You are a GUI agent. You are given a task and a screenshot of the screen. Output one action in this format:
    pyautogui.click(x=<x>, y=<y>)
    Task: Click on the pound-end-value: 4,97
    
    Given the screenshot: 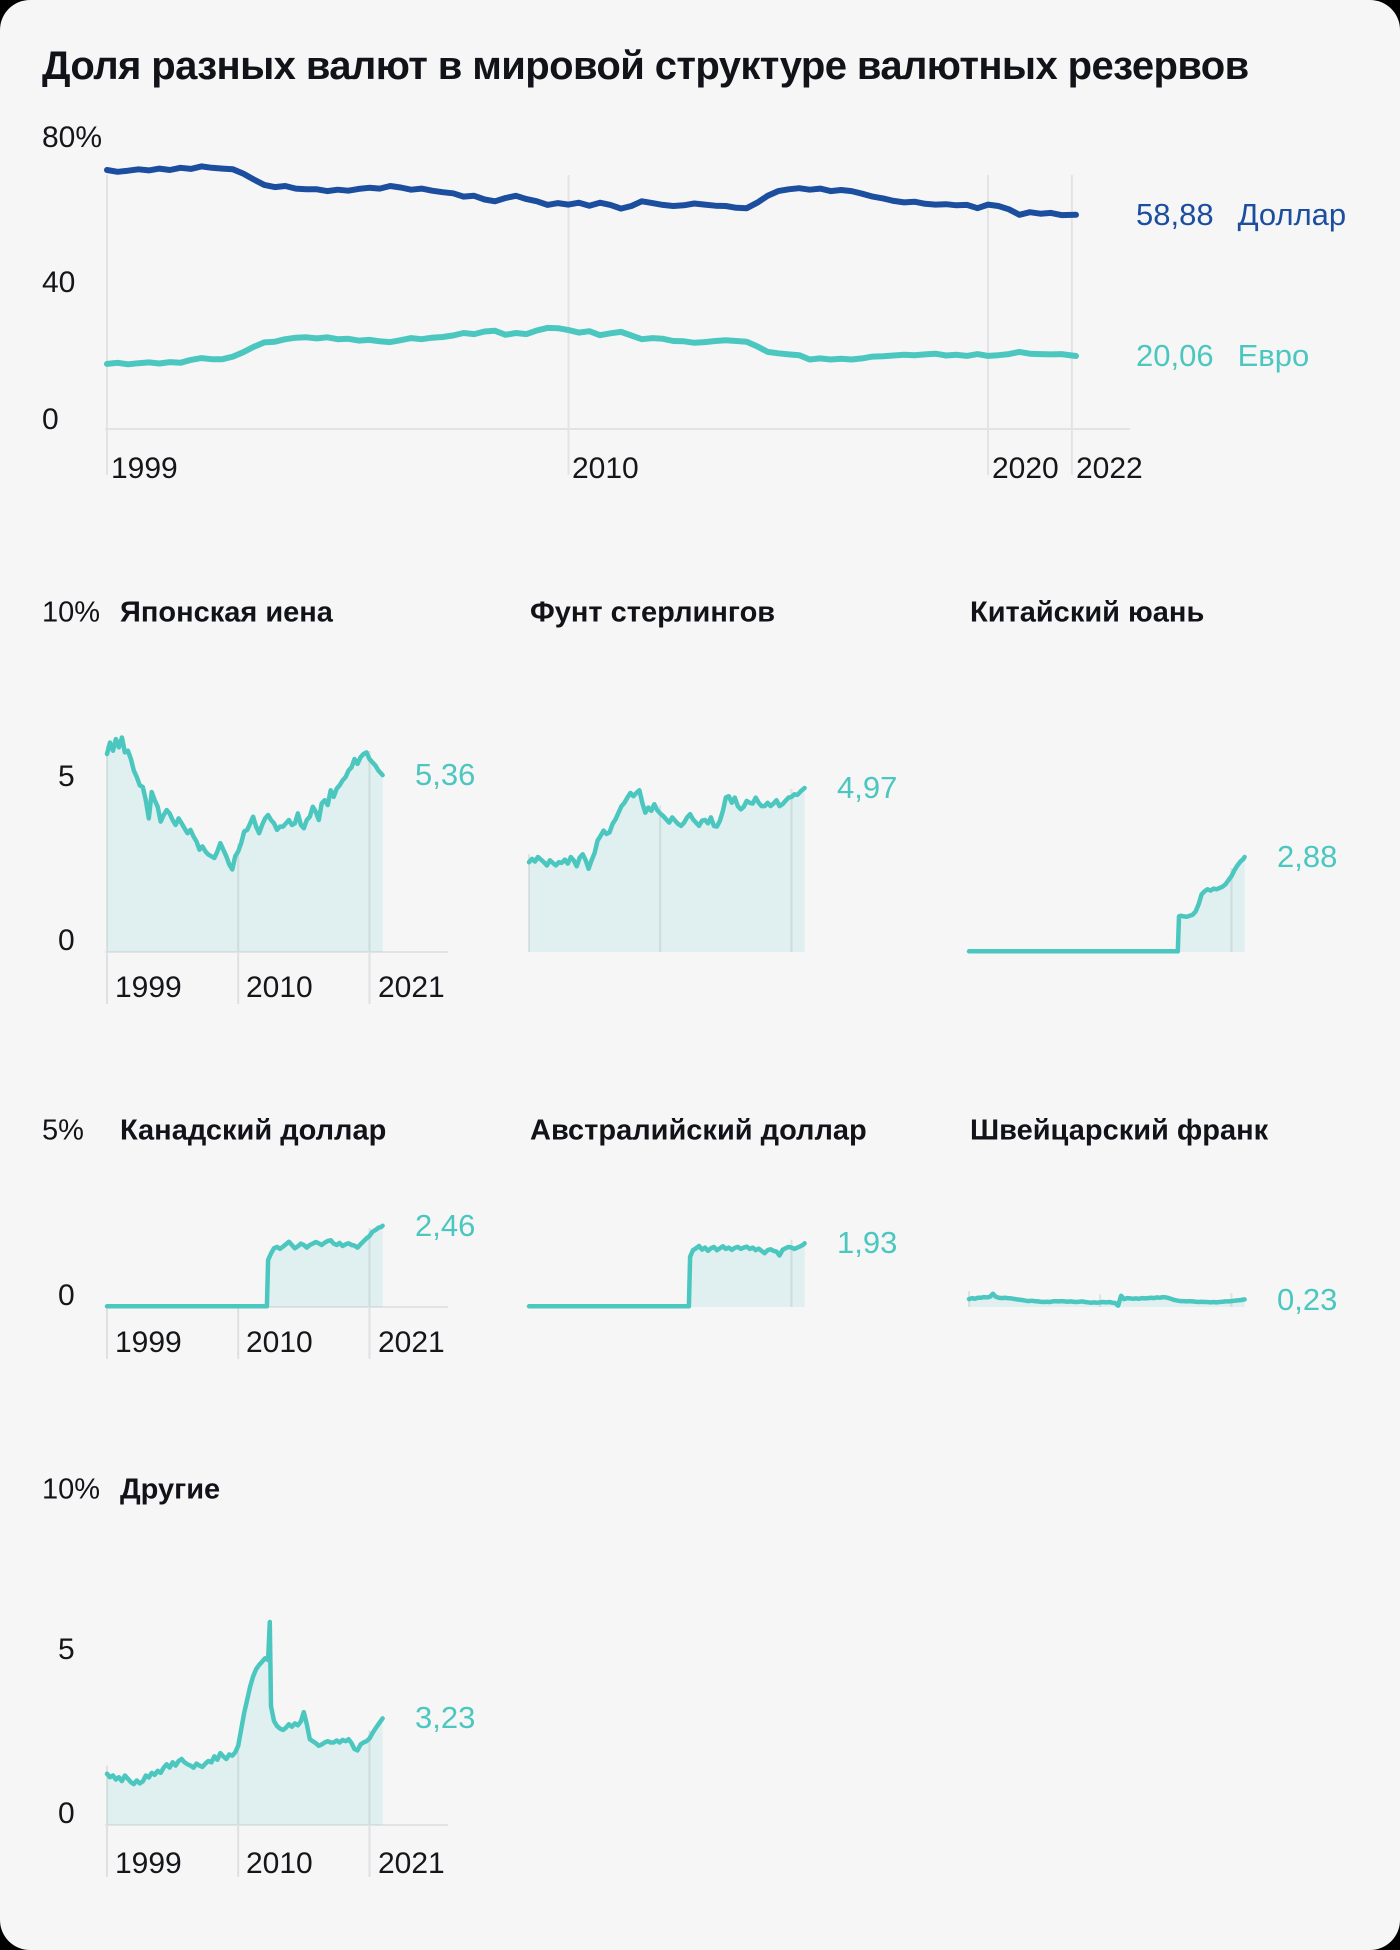 What is the action you would take?
    pyautogui.click(x=867, y=787)
    